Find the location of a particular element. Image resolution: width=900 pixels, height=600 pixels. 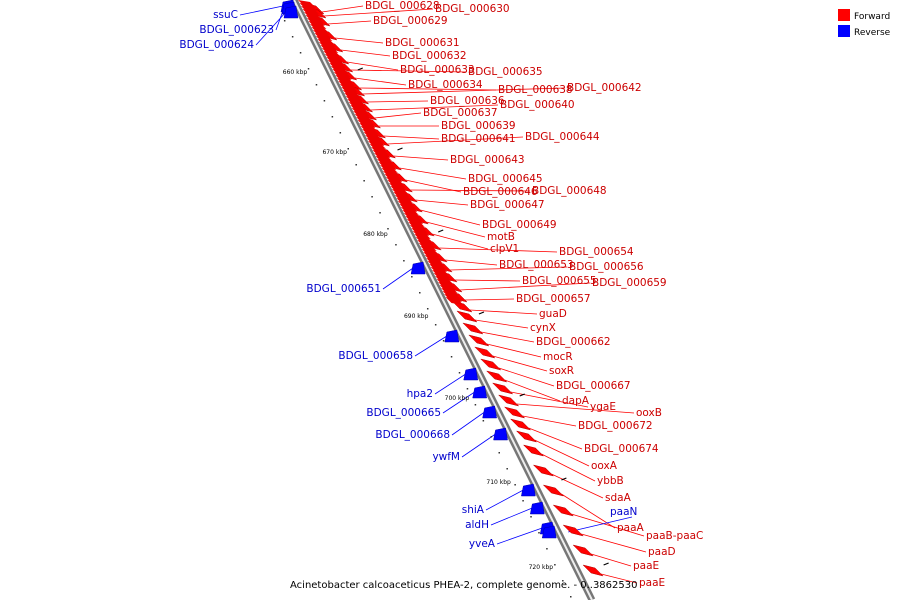

forward-gene-label: BDGL_000642 is located at coordinates (604, 88).